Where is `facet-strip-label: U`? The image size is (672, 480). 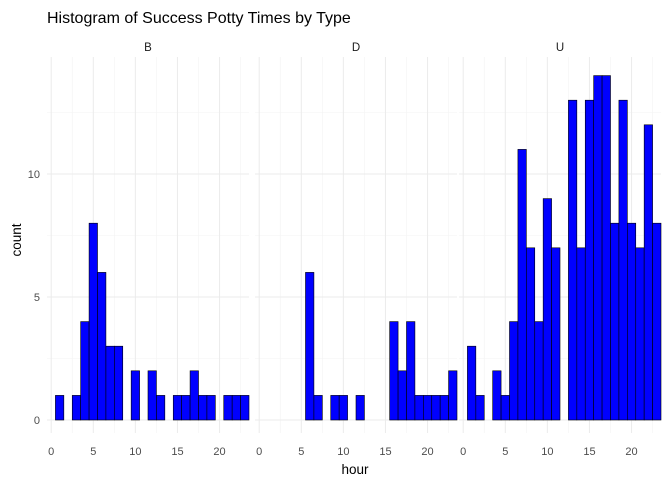 facet-strip-label: U is located at coordinates (560, 48).